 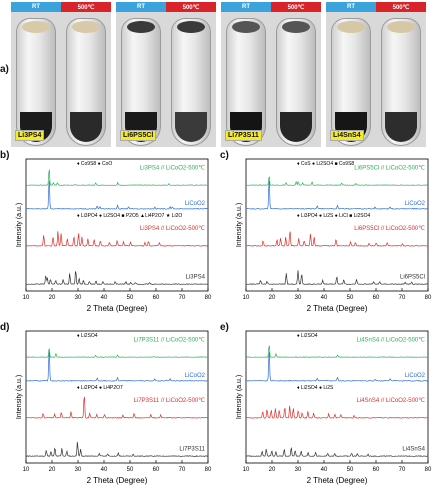 I want to click on vial-photo-li6ps5cl: RT 500℃ Li6PS5Cl, so click(x=166, y=74).